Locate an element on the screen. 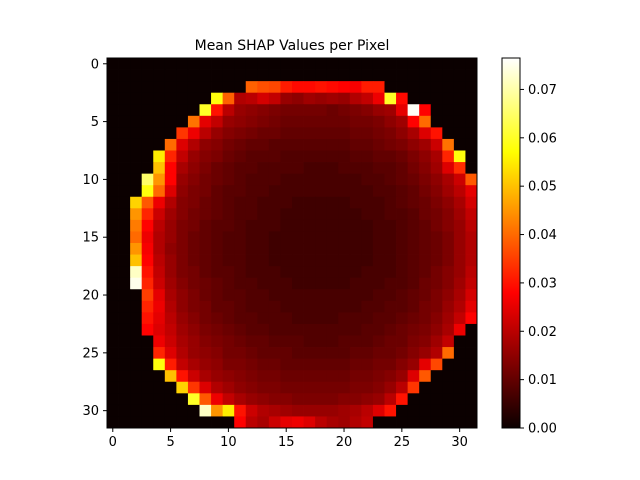 The image size is (640, 480). colorbar-tick-label: 0.06 is located at coordinates (542, 138).